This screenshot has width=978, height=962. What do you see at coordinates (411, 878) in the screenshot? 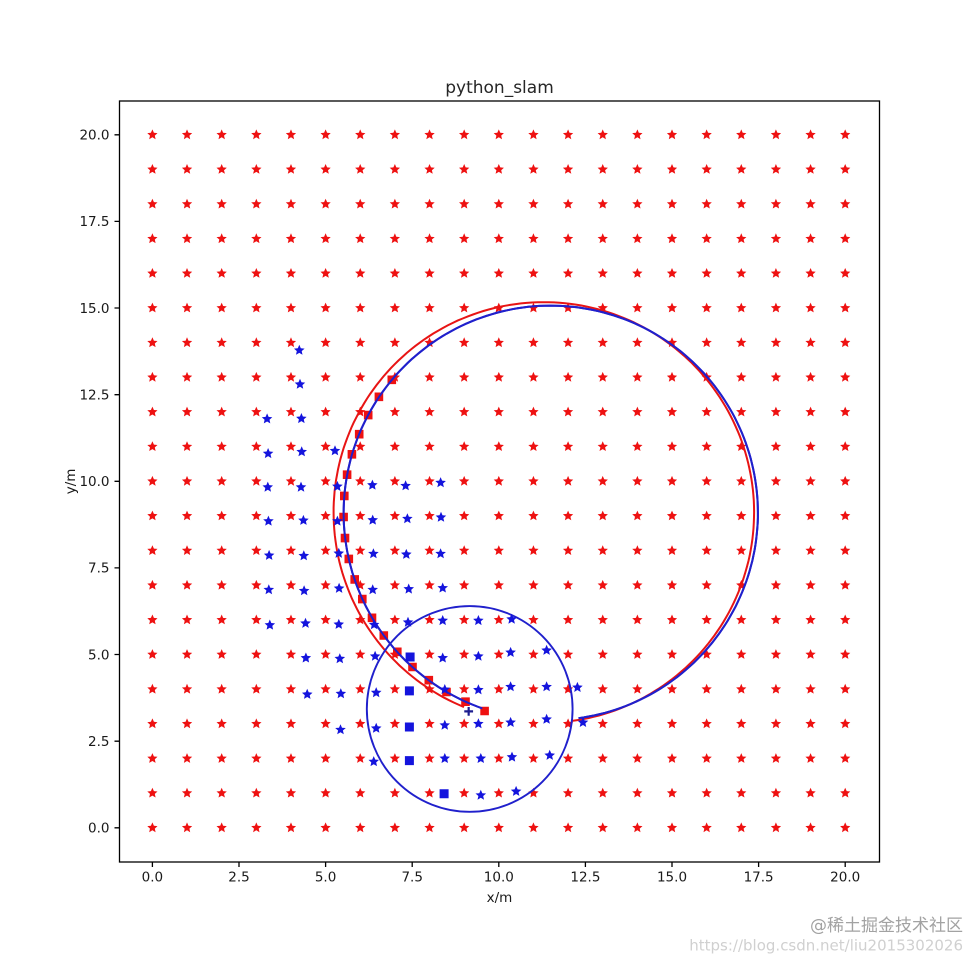
I see `x-tick-label: 7.5` at bounding box center [411, 878].